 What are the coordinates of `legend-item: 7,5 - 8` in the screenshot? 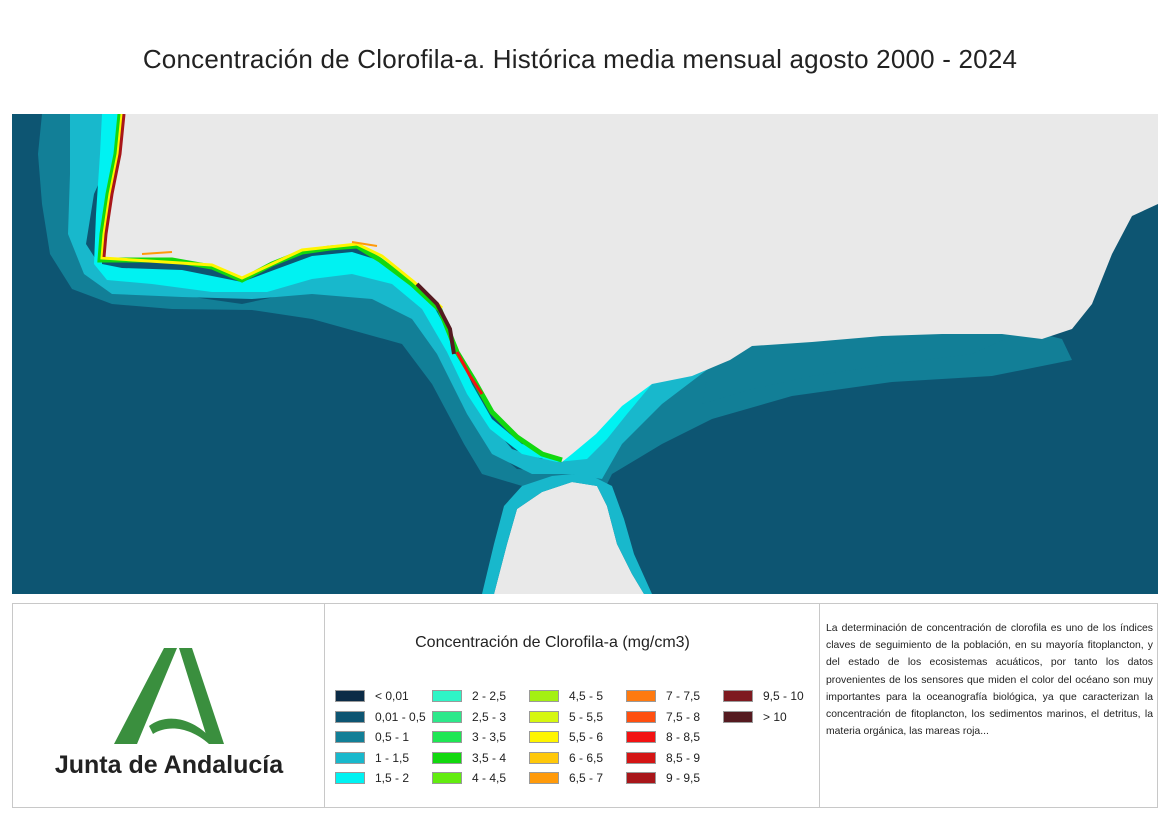 It's located at (681, 717).